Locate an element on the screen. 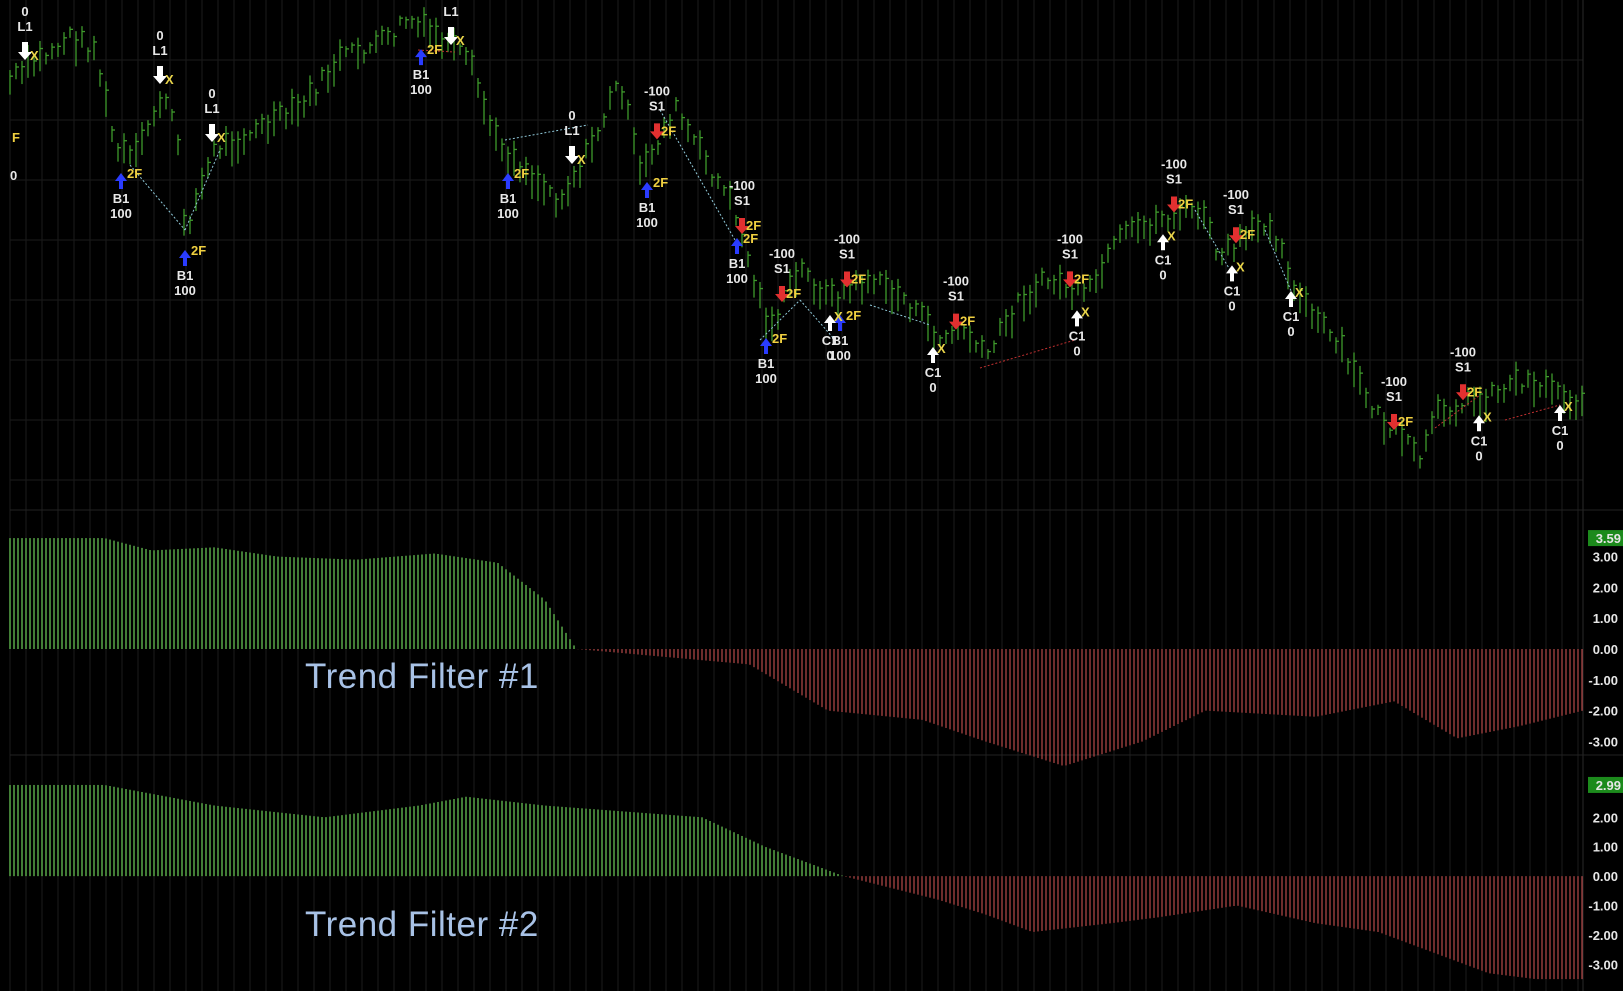 The width and height of the screenshot is (1623, 991). signal-label: L1 is located at coordinates (211, 108).